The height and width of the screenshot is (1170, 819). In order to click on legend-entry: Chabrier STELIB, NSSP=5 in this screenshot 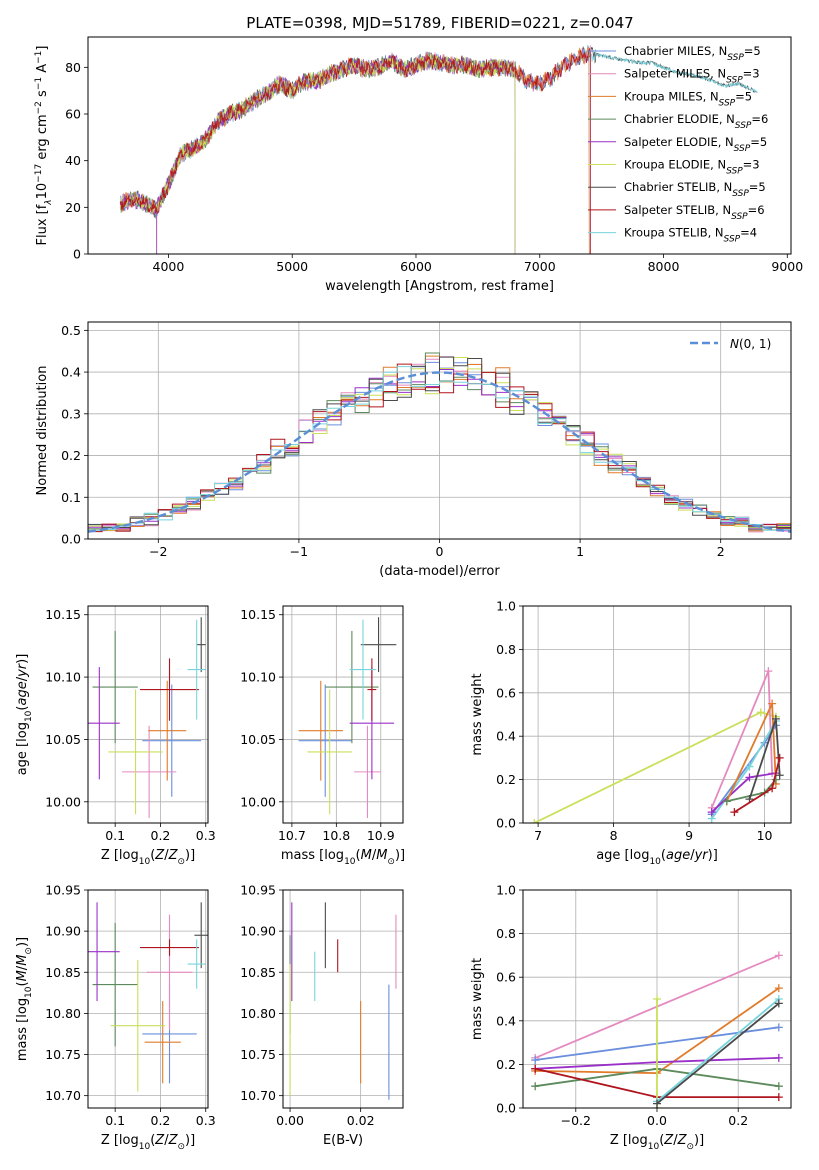, I will do `click(695, 189)`.